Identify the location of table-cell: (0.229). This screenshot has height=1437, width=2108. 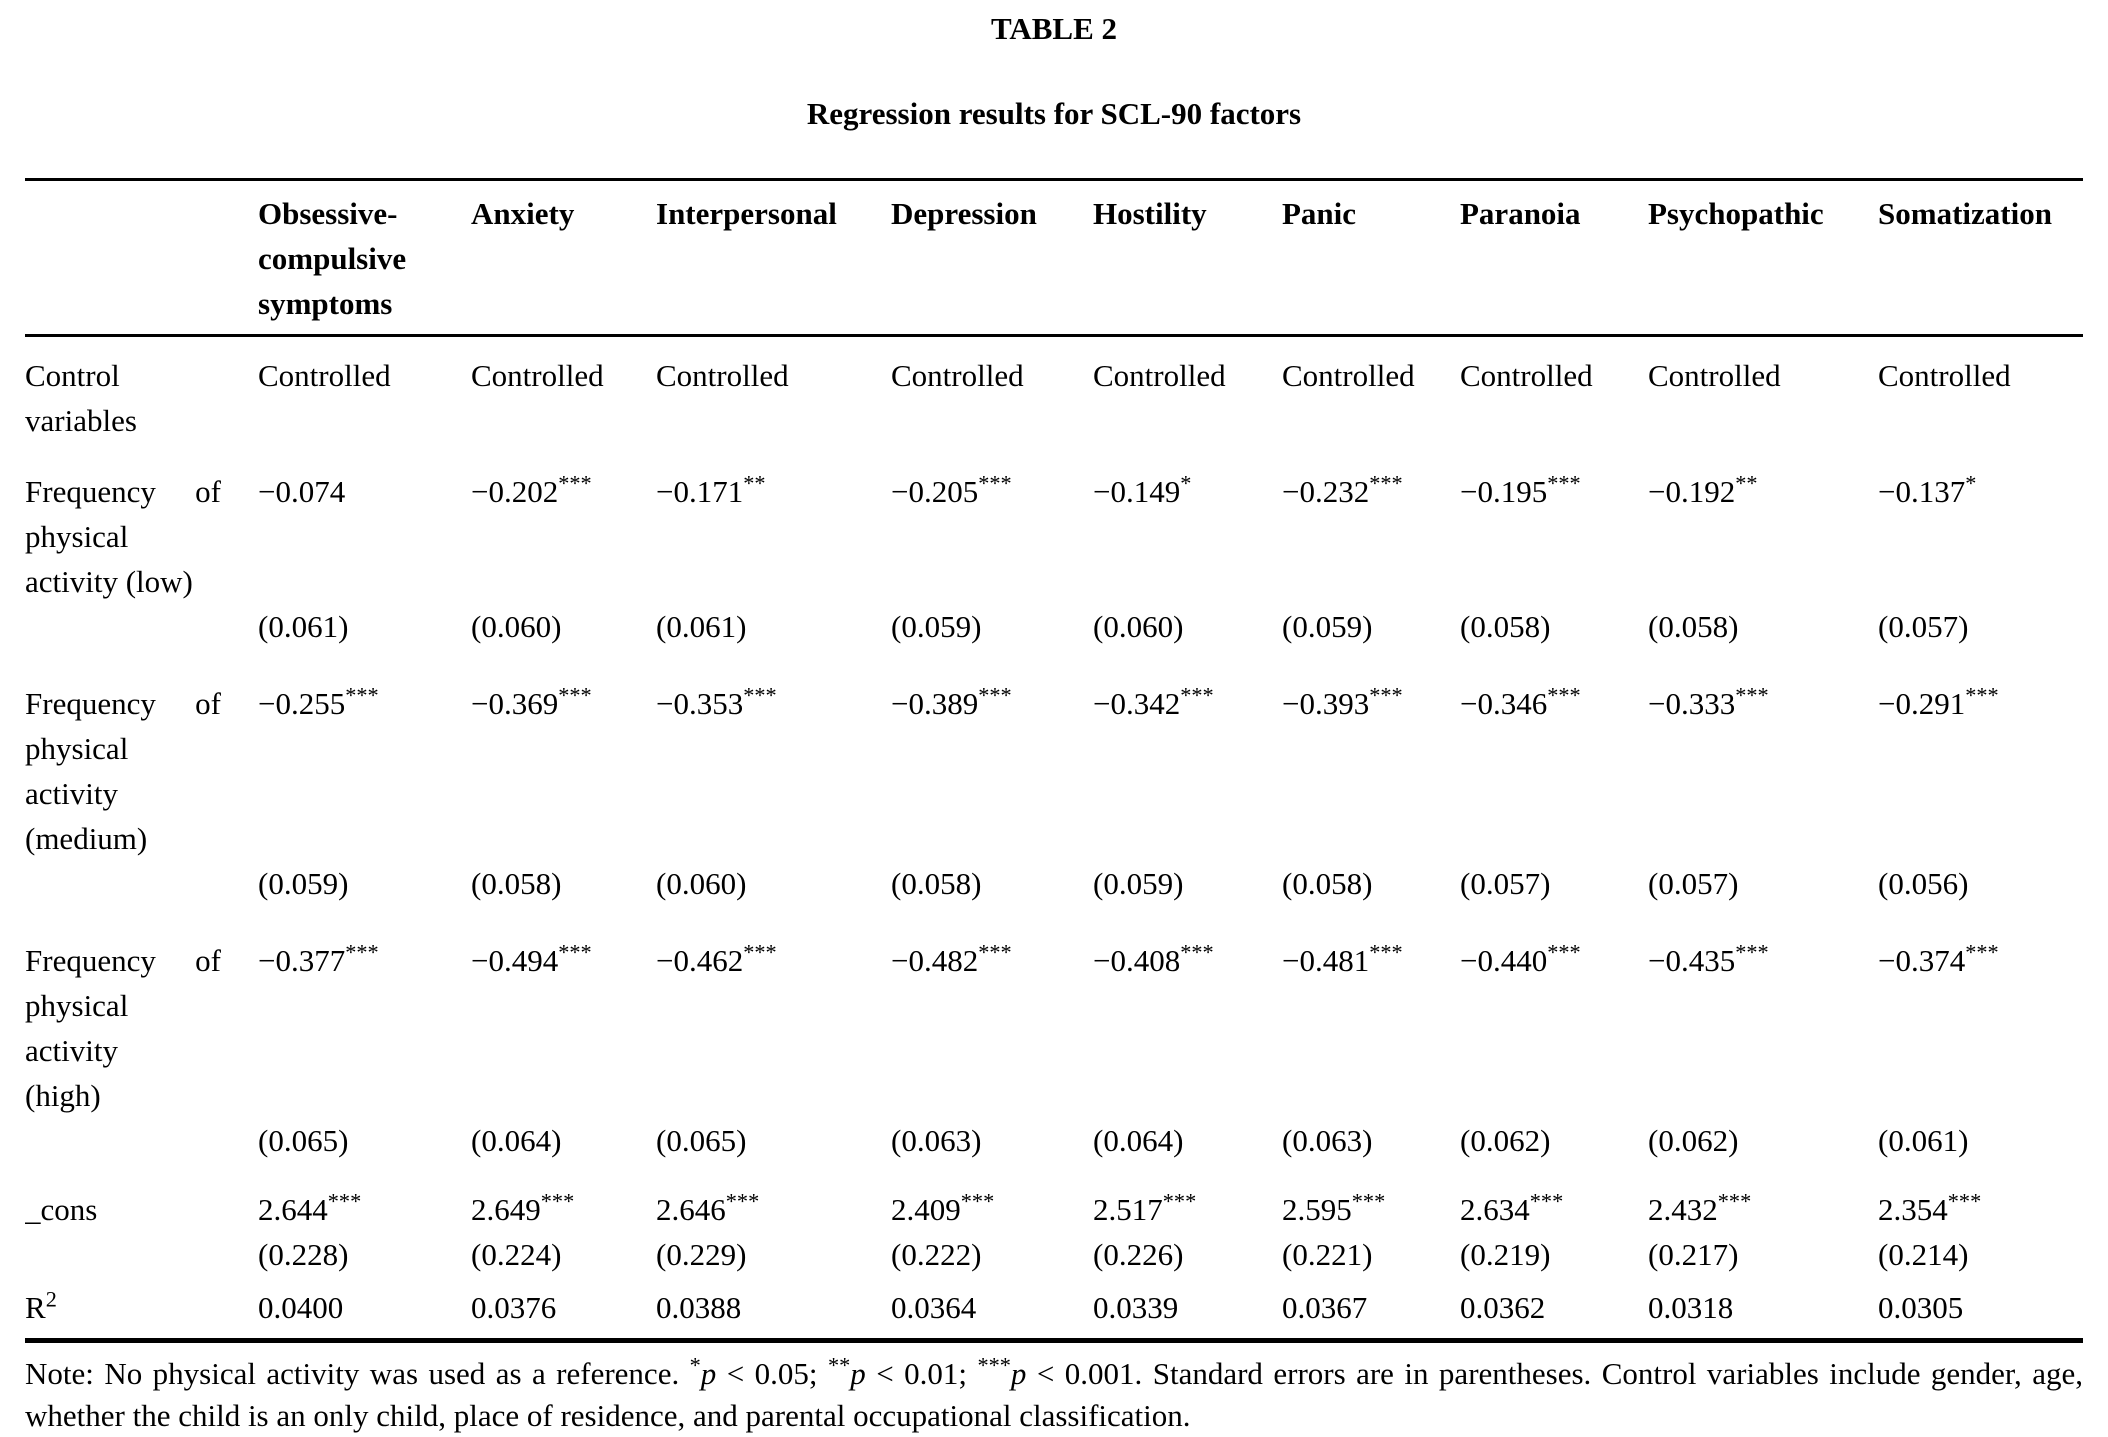
(701, 1254).